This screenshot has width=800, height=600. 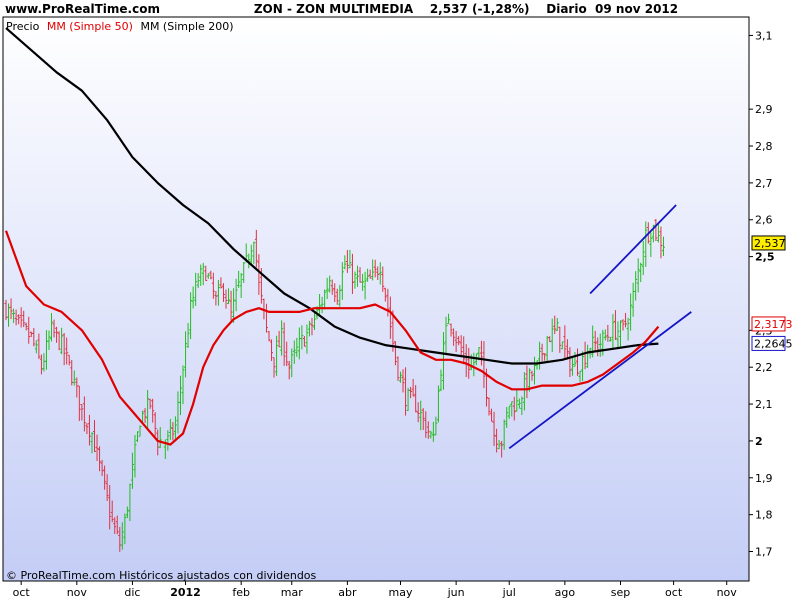 What do you see at coordinates (770, 243) in the screenshot?
I see `svg-text: 2,537` at bounding box center [770, 243].